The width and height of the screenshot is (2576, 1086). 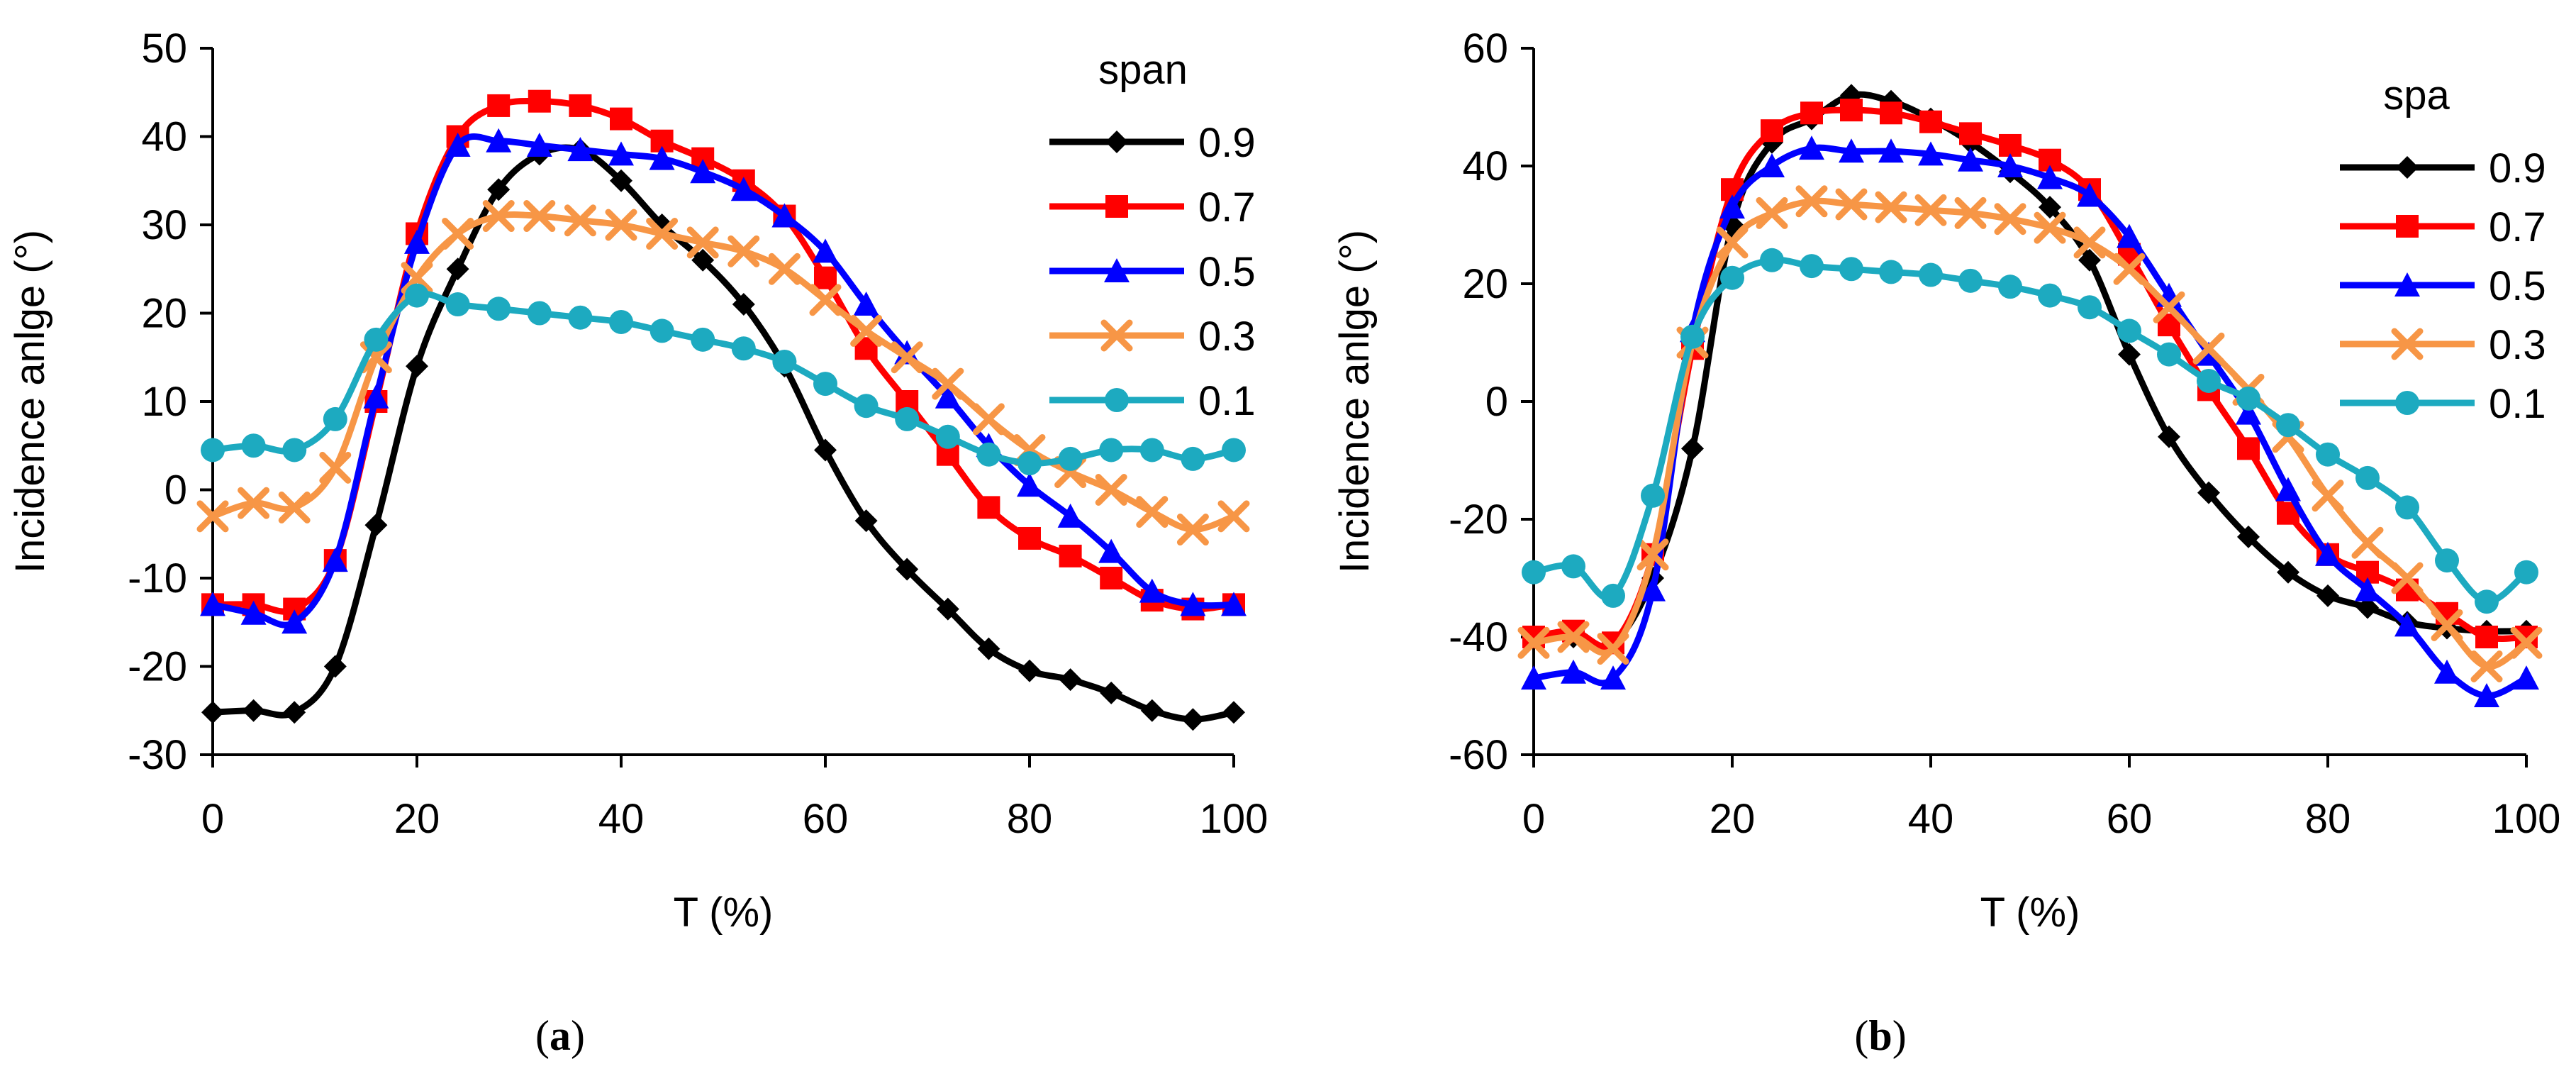 What do you see at coordinates (2517, 168) in the screenshot?
I see `legend-label: 0.9` at bounding box center [2517, 168].